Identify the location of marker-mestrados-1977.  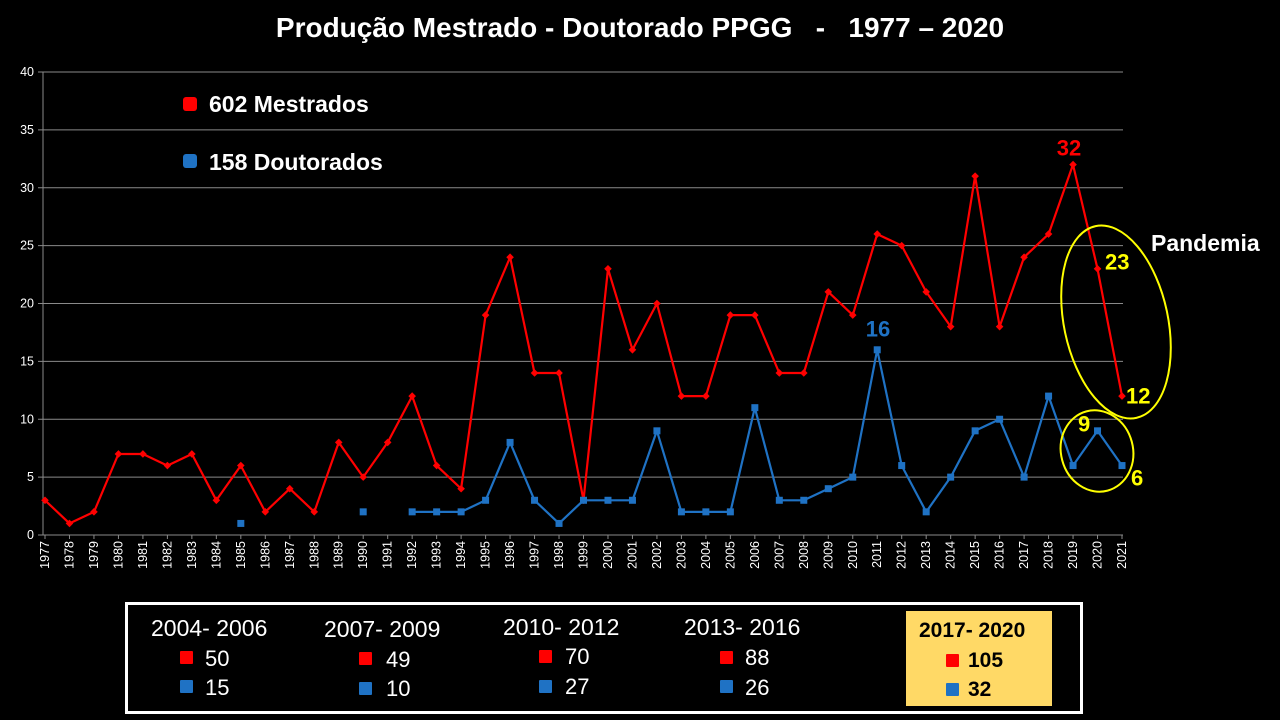
(45, 500).